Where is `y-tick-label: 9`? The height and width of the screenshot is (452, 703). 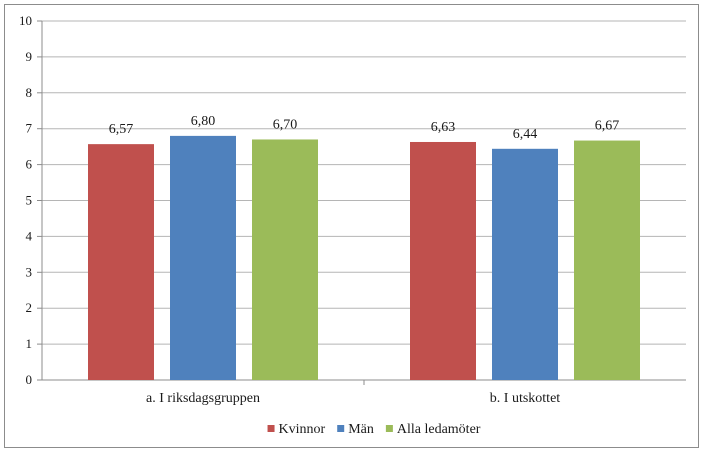
y-tick-label: 9 is located at coordinates (29, 56).